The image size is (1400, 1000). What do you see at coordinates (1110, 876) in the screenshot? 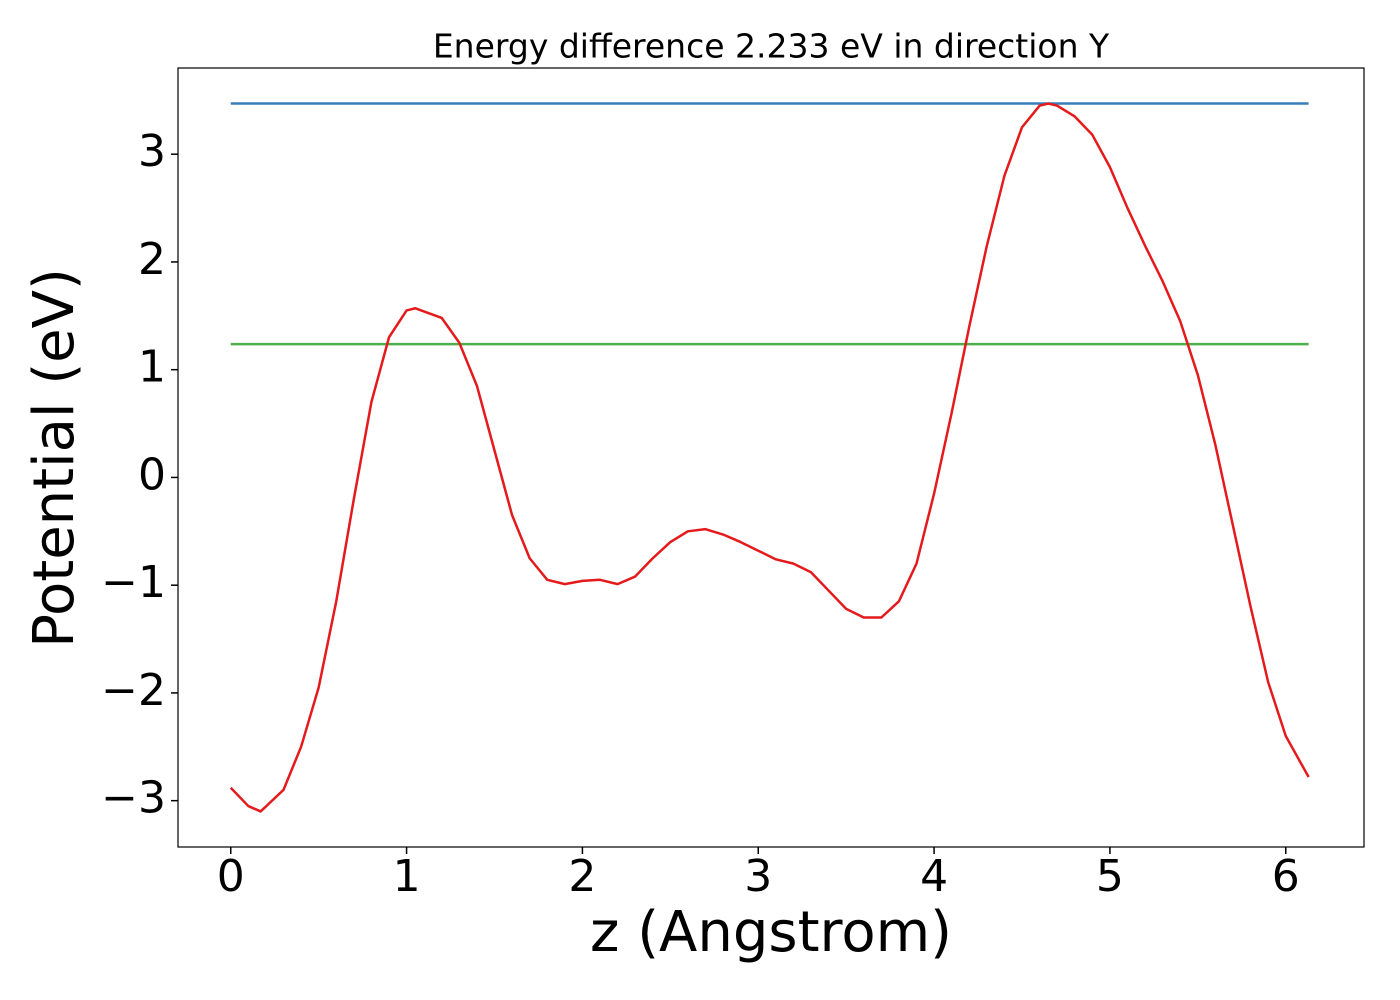
I see `x-tick-label: 5` at bounding box center [1110, 876].